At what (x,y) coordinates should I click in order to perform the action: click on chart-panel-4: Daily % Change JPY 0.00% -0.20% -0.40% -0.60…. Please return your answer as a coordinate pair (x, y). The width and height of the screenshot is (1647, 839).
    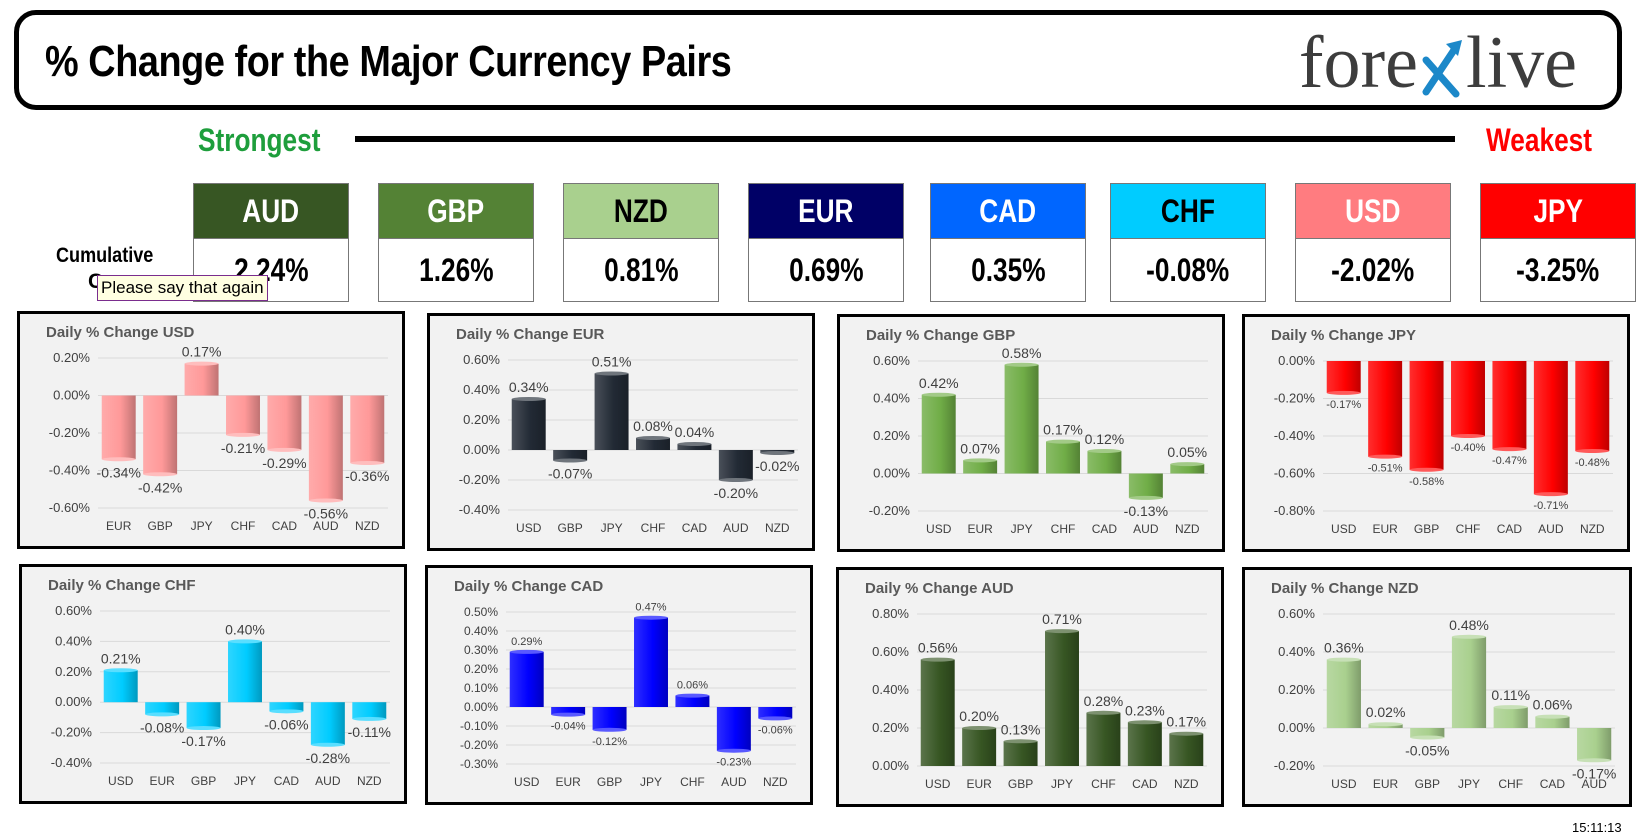
    Looking at the image, I should click on (1436, 433).